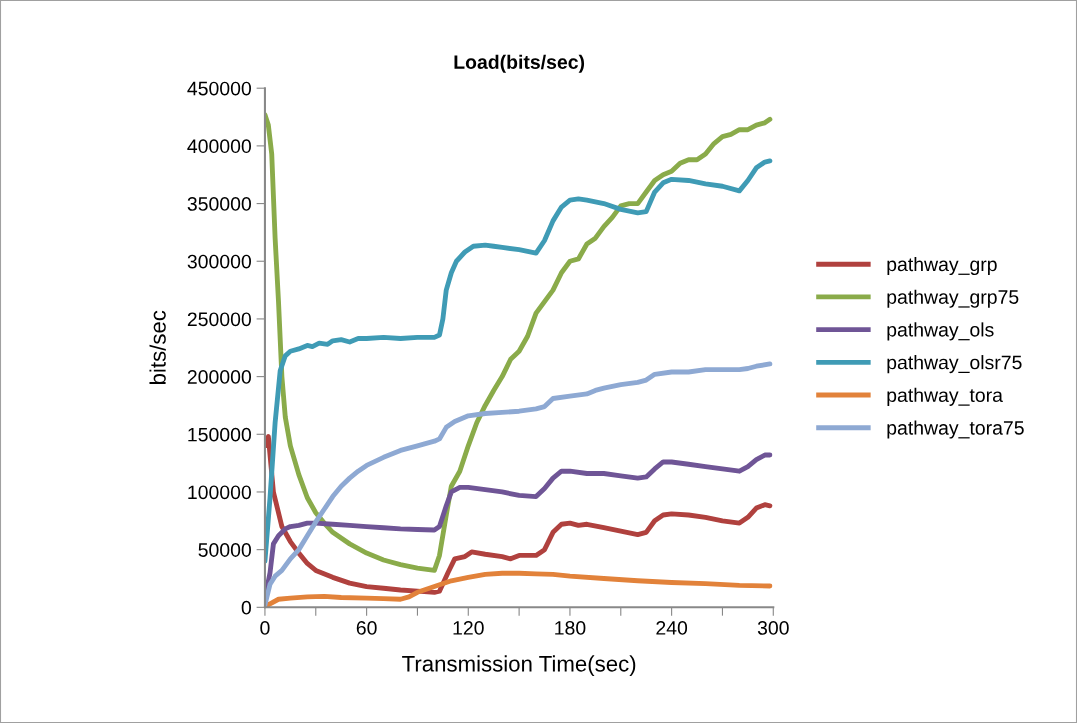 This screenshot has width=1077, height=723. What do you see at coordinates (942, 266) in the screenshot?
I see `legend-label: pathway_grp` at bounding box center [942, 266].